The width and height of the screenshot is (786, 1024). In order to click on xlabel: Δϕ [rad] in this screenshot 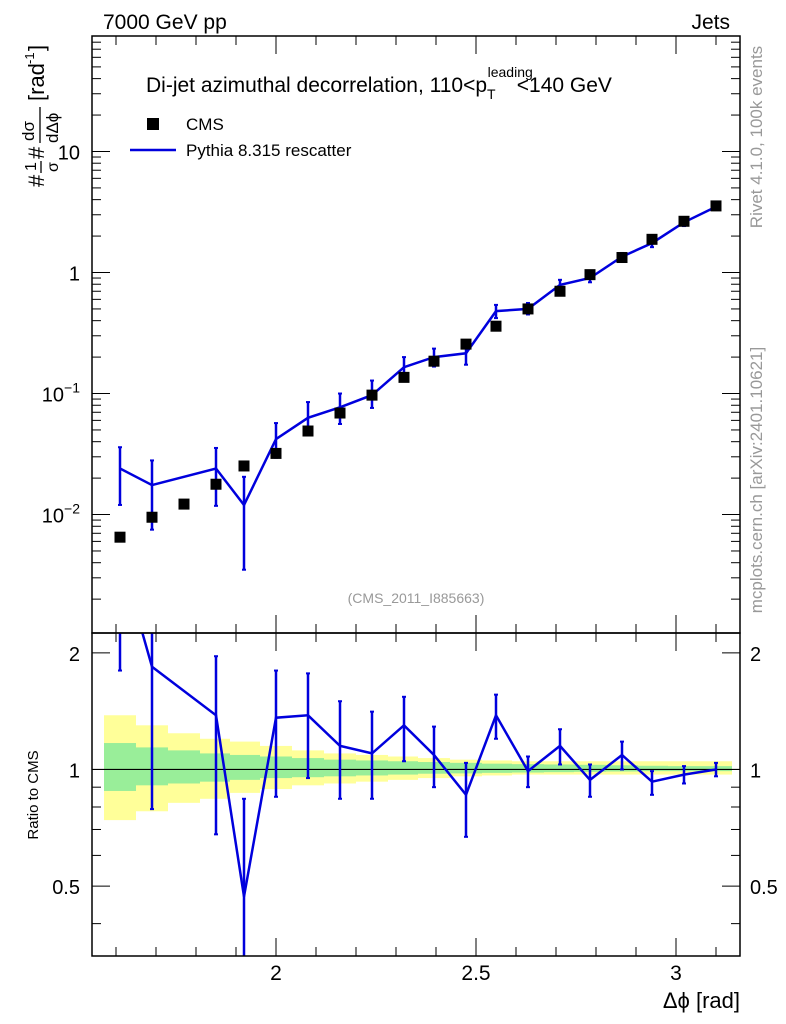, I will do `click(701, 1000)`.